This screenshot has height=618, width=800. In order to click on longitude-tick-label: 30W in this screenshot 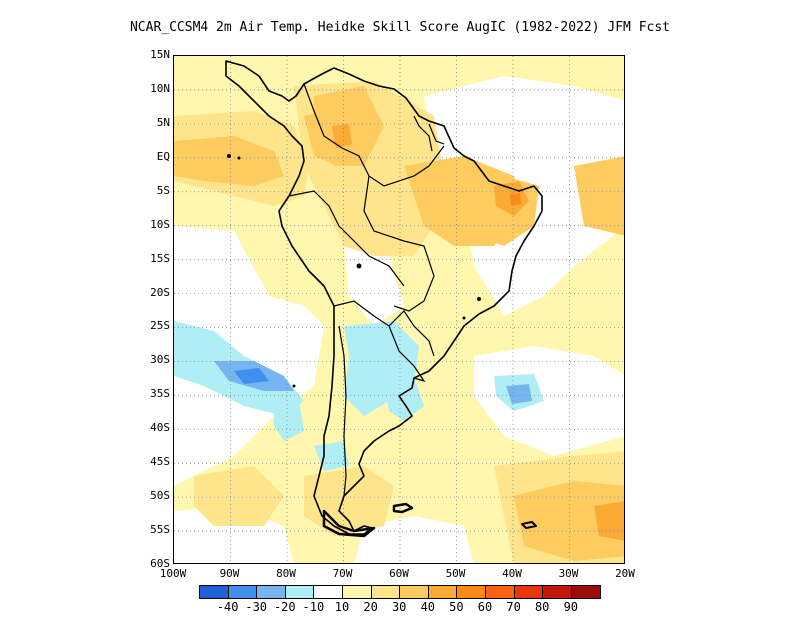, I will do `click(568, 573)`.